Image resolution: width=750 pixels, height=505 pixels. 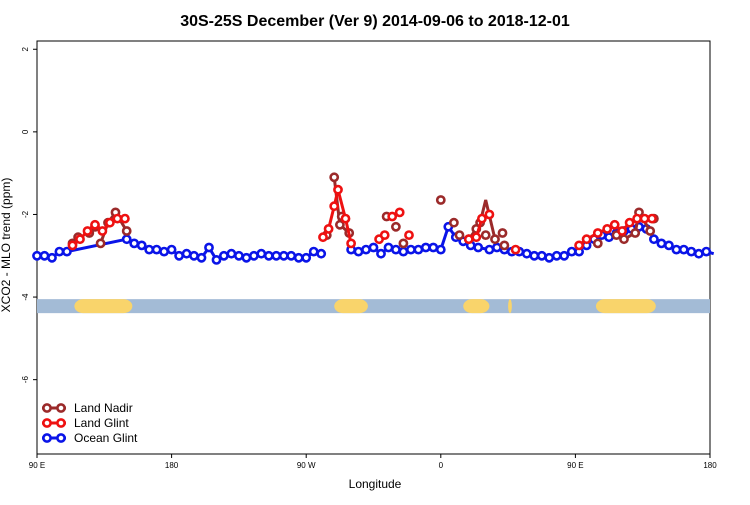 I want to click on x-tick-label: 0, so click(x=441, y=465).